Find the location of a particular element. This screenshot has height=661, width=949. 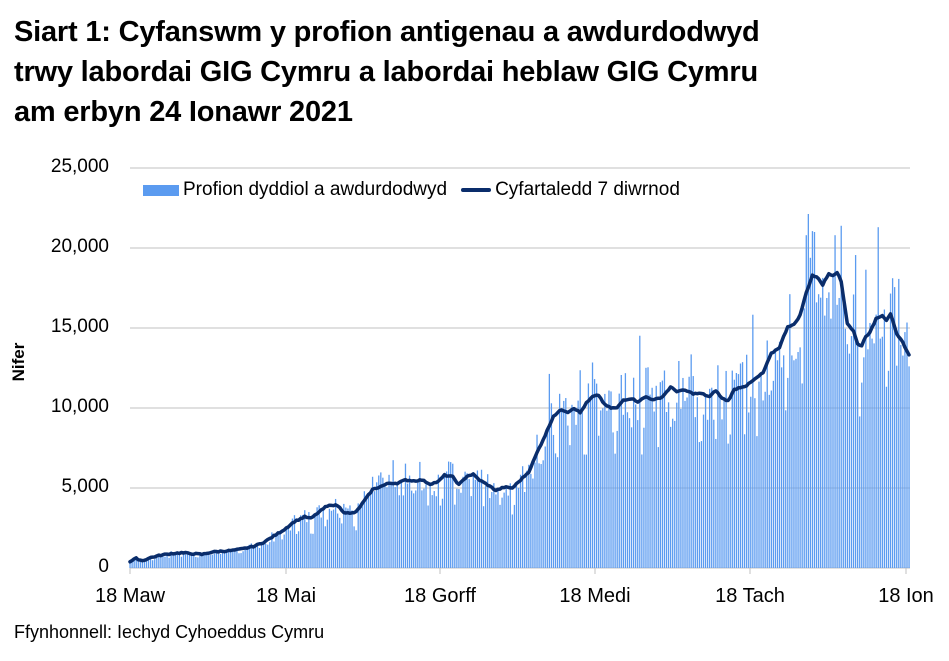

y-tick-10000: 10,000 is located at coordinates (79, 406).